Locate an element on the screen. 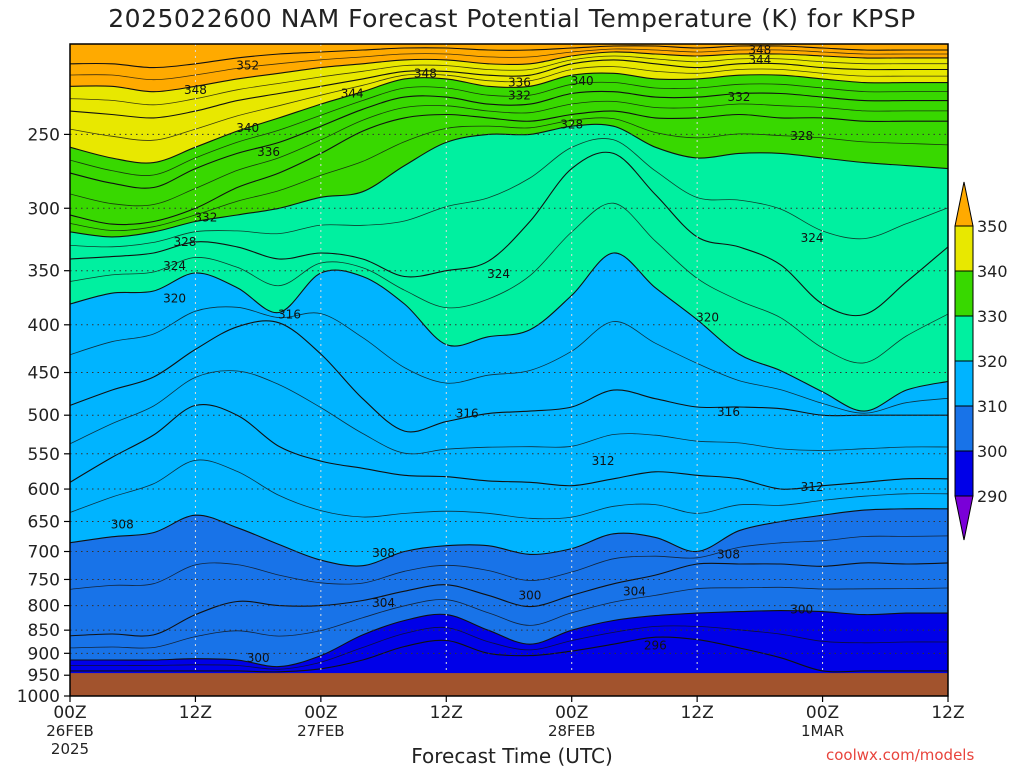 The width and height of the screenshot is (1024, 768). x-date-label-0: 26FEB is located at coordinates (69, 731).